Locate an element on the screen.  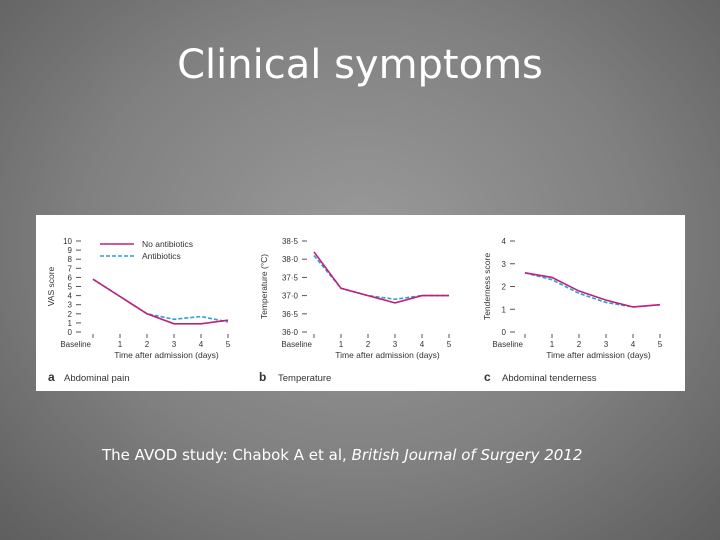
citation-journal: British Journal of Surgery 2012 is located at coordinates (467, 455).